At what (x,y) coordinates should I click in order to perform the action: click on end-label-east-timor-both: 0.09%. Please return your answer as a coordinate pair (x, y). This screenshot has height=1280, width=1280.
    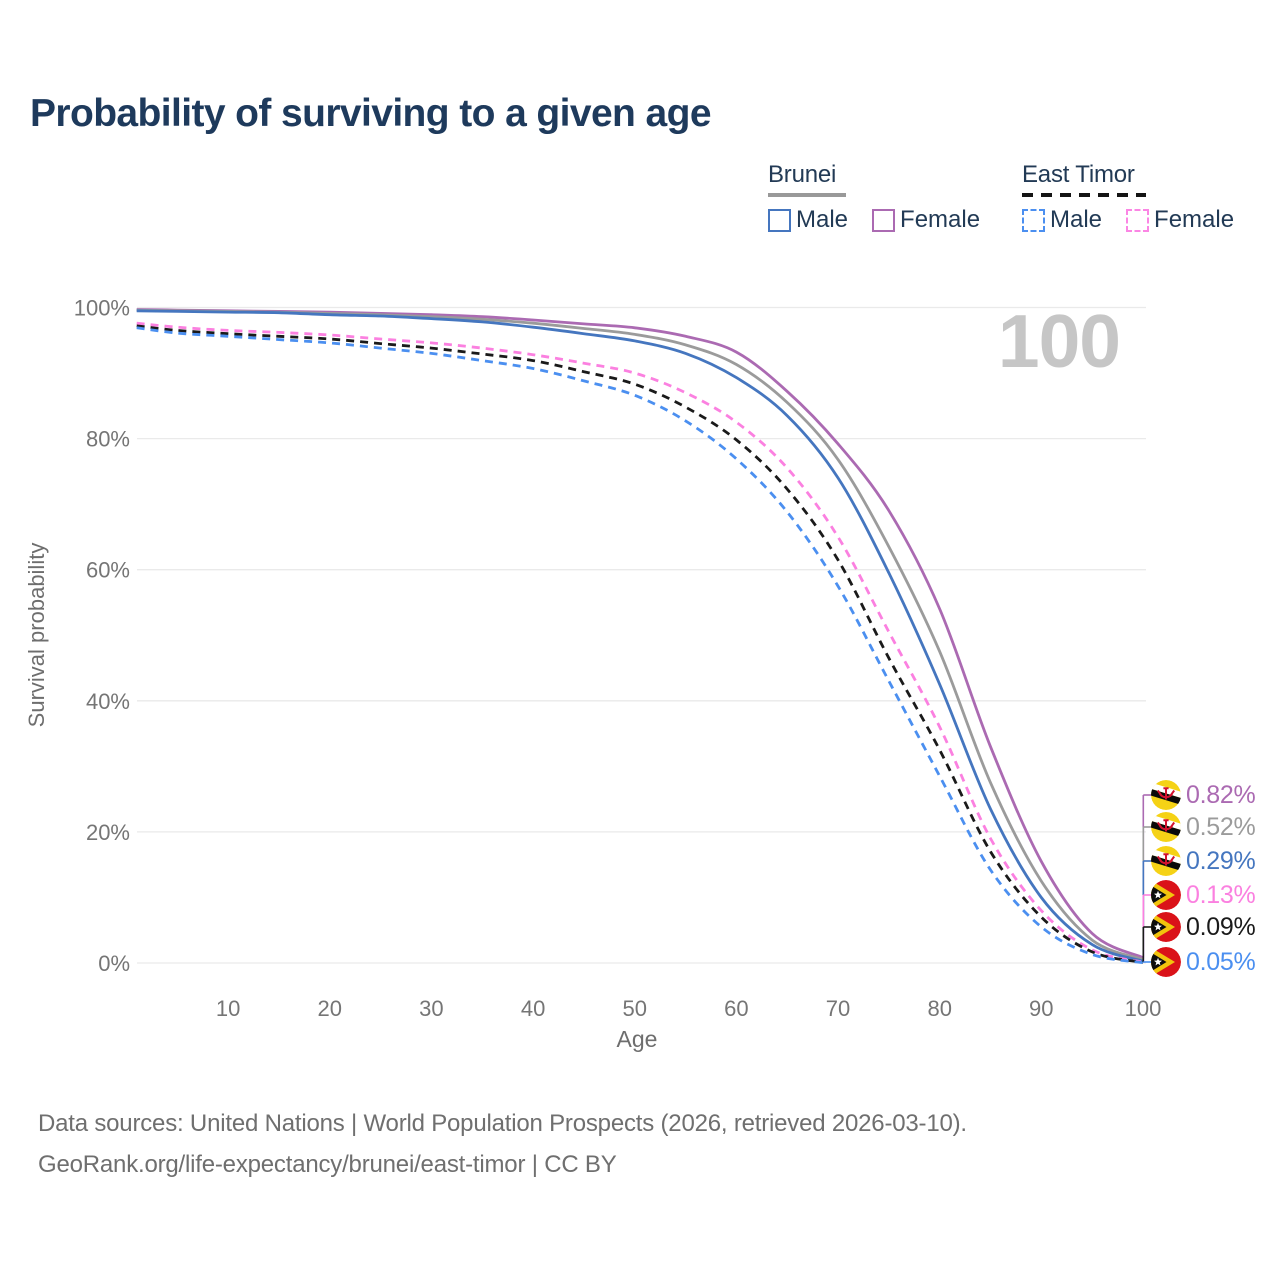
    Looking at the image, I should click on (1203, 927).